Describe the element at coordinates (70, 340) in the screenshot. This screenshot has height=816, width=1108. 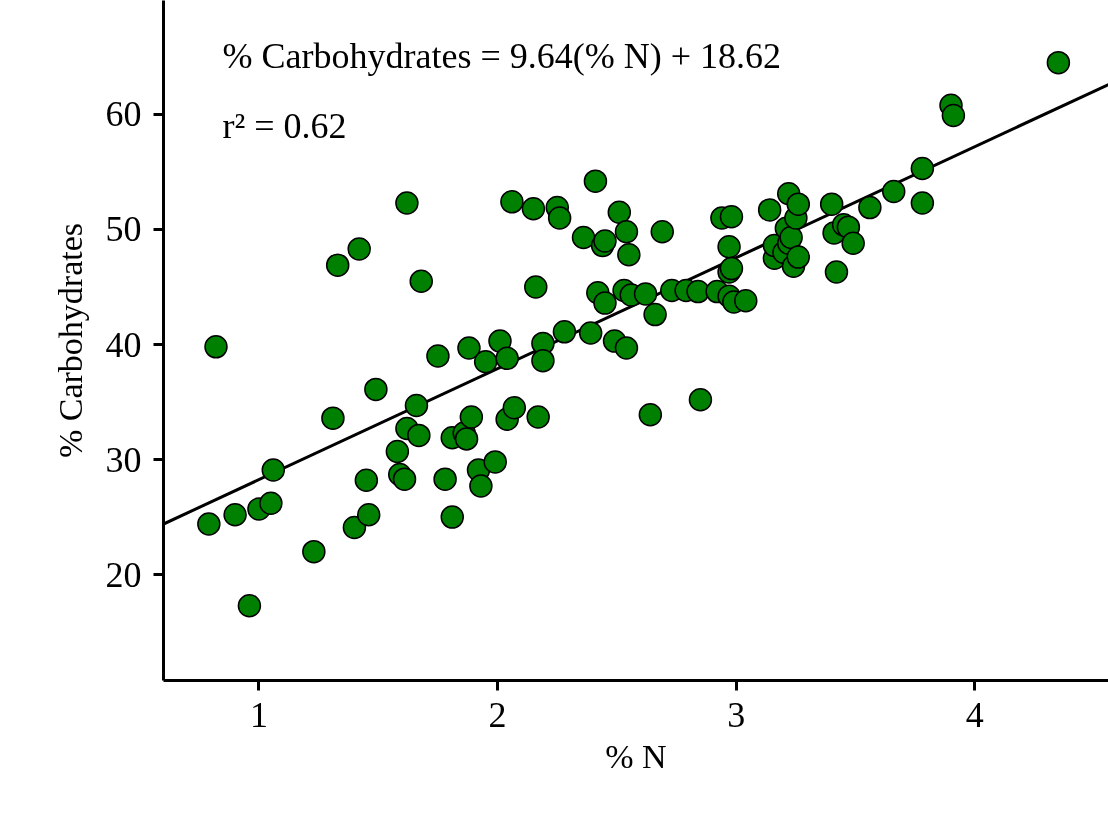
I see `y-axis-title: % Carbohydrates` at that location.